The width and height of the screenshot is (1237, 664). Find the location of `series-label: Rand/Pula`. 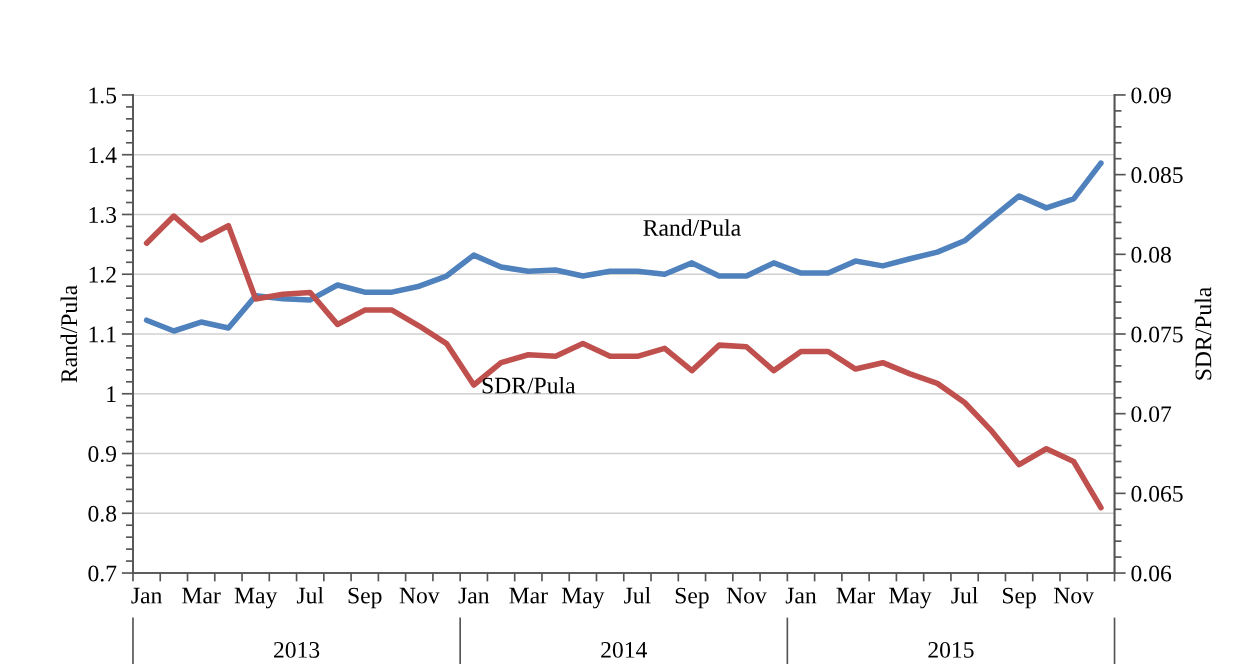

series-label: Rand/Pula is located at coordinates (692, 227).